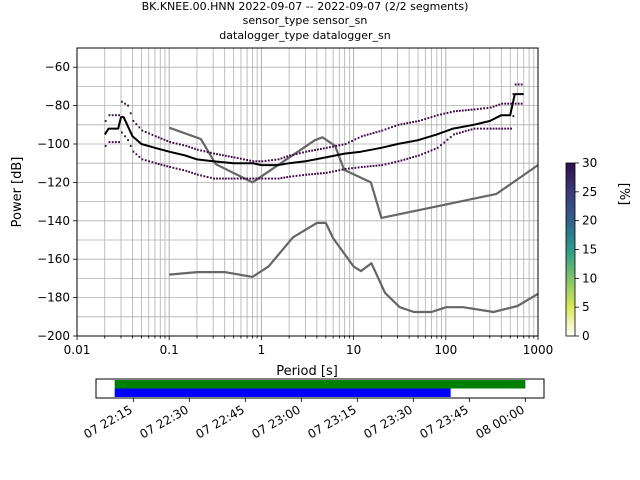  I want to click on timeline-tick-label: 08 00:00, so click(499, 421).